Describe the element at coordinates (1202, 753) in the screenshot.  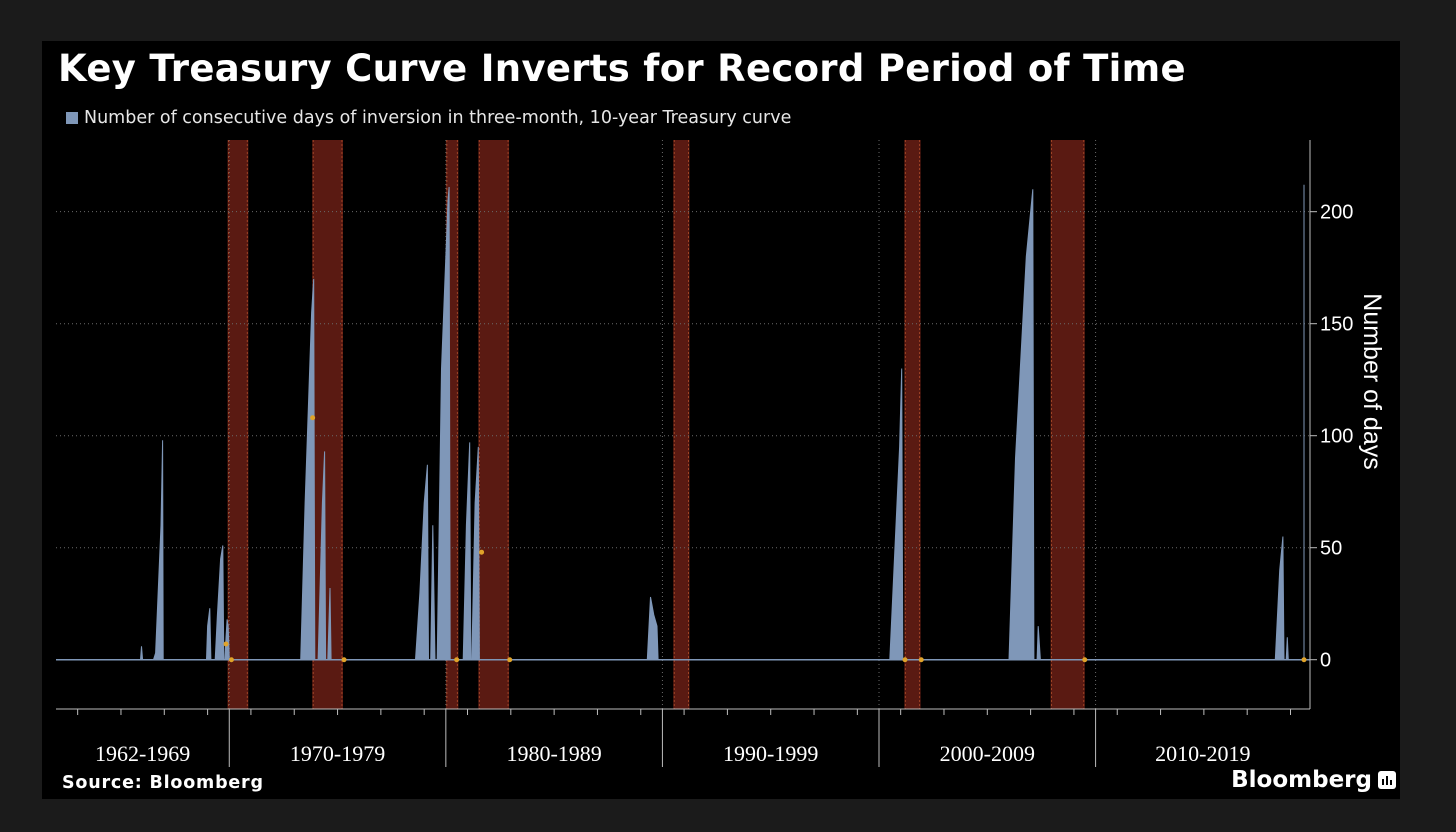
I see `x-period-label: 2010-2019` at that location.